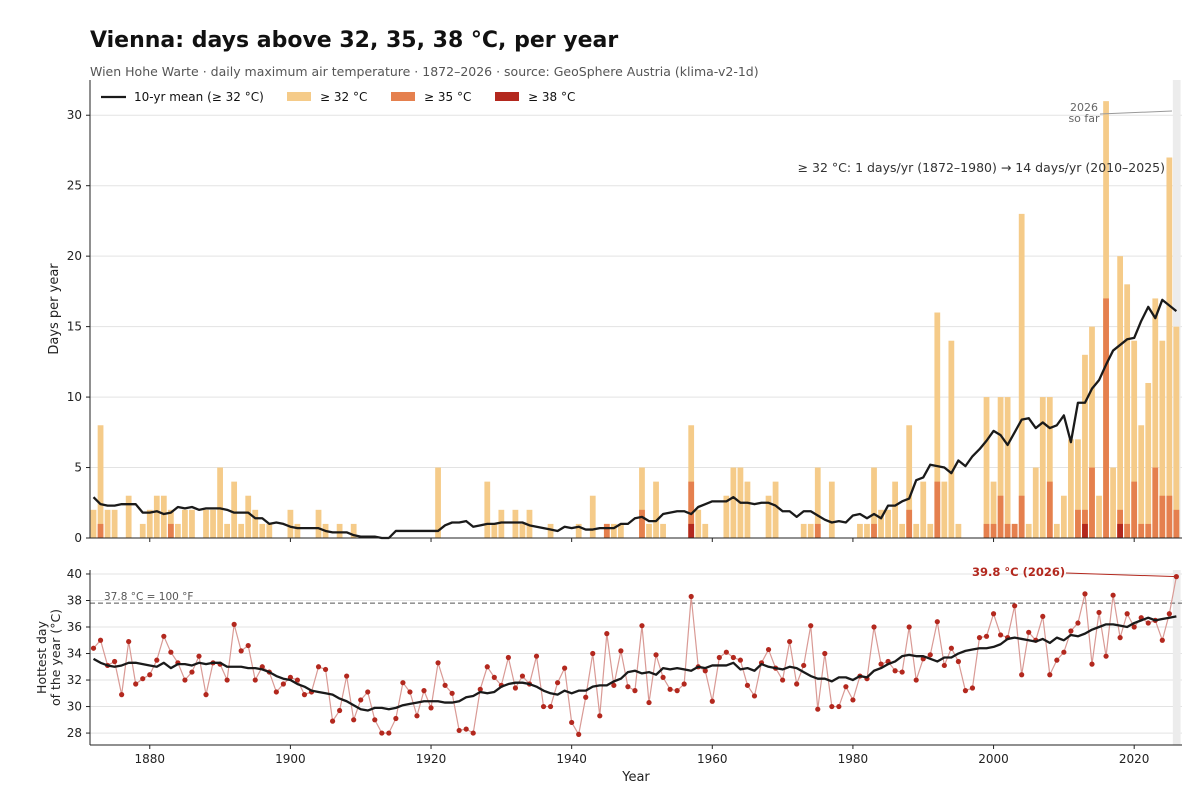 The width and height of the screenshot is (1200, 806). What do you see at coordinates (74, 680) in the screenshot?
I see `y-tick-label: 32` at bounding box center [74, 680].